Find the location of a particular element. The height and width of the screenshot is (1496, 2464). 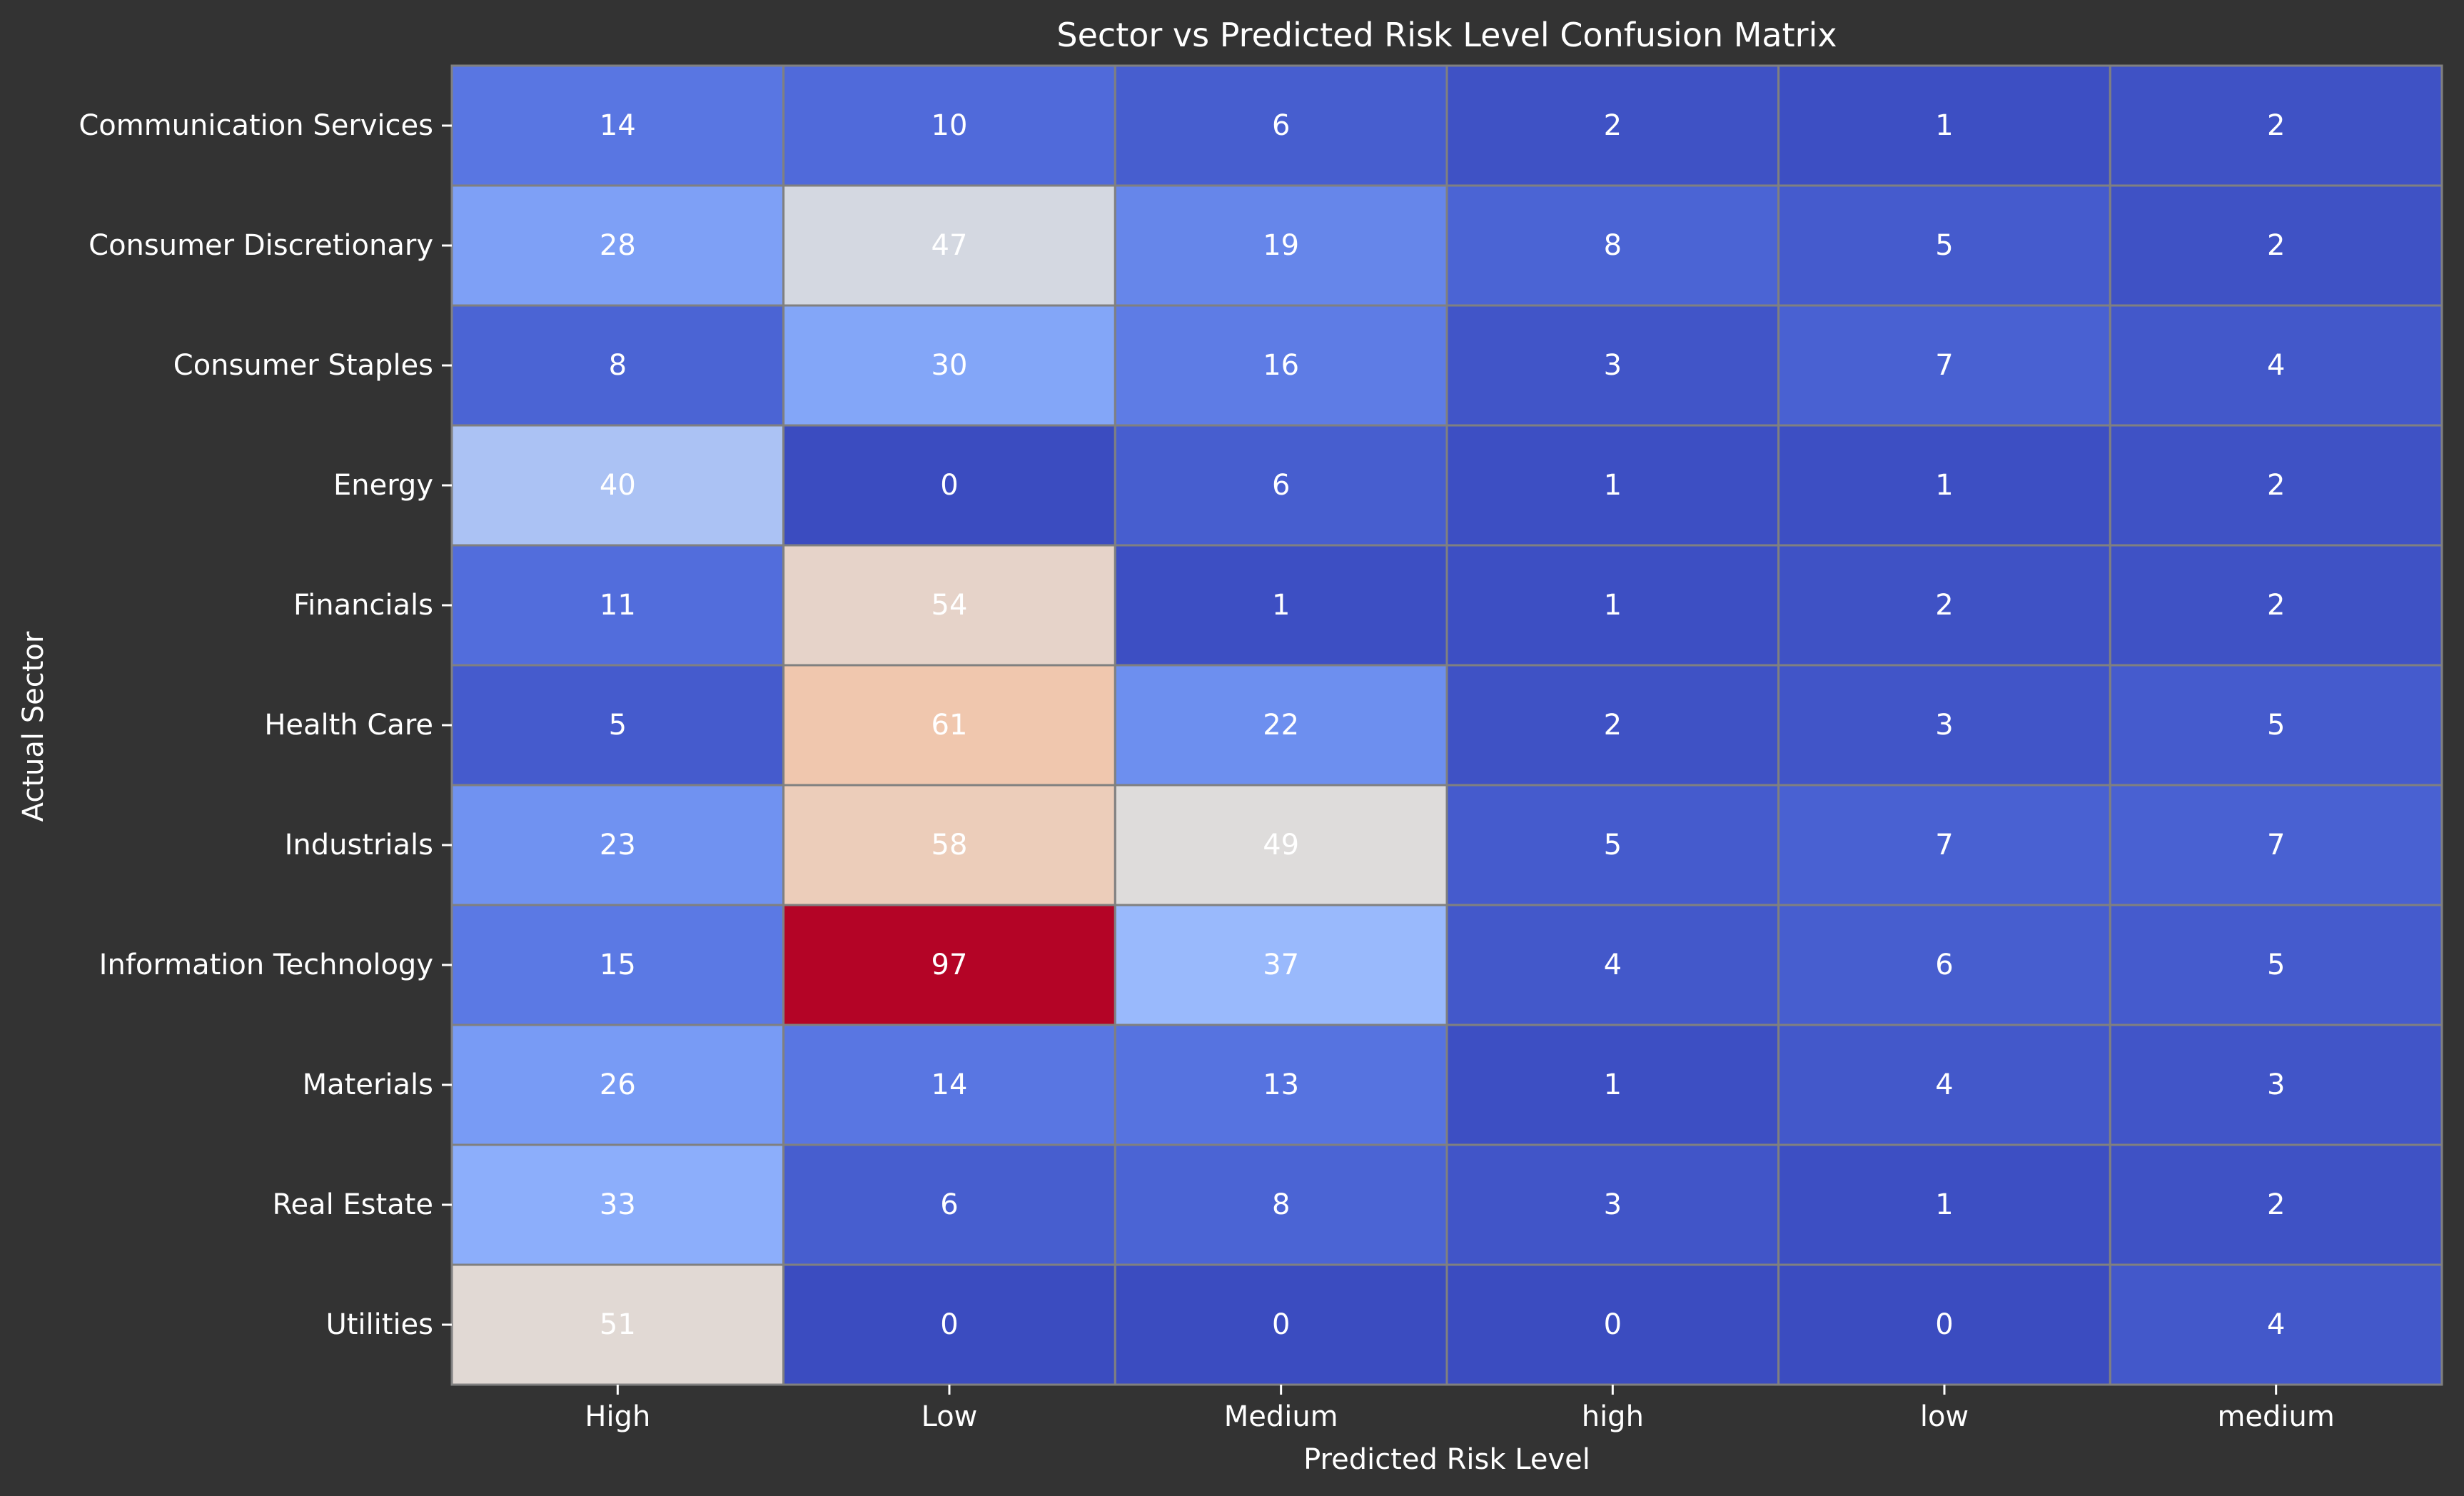

cell-value-label: 16 is located at coordinates (1281, 366).